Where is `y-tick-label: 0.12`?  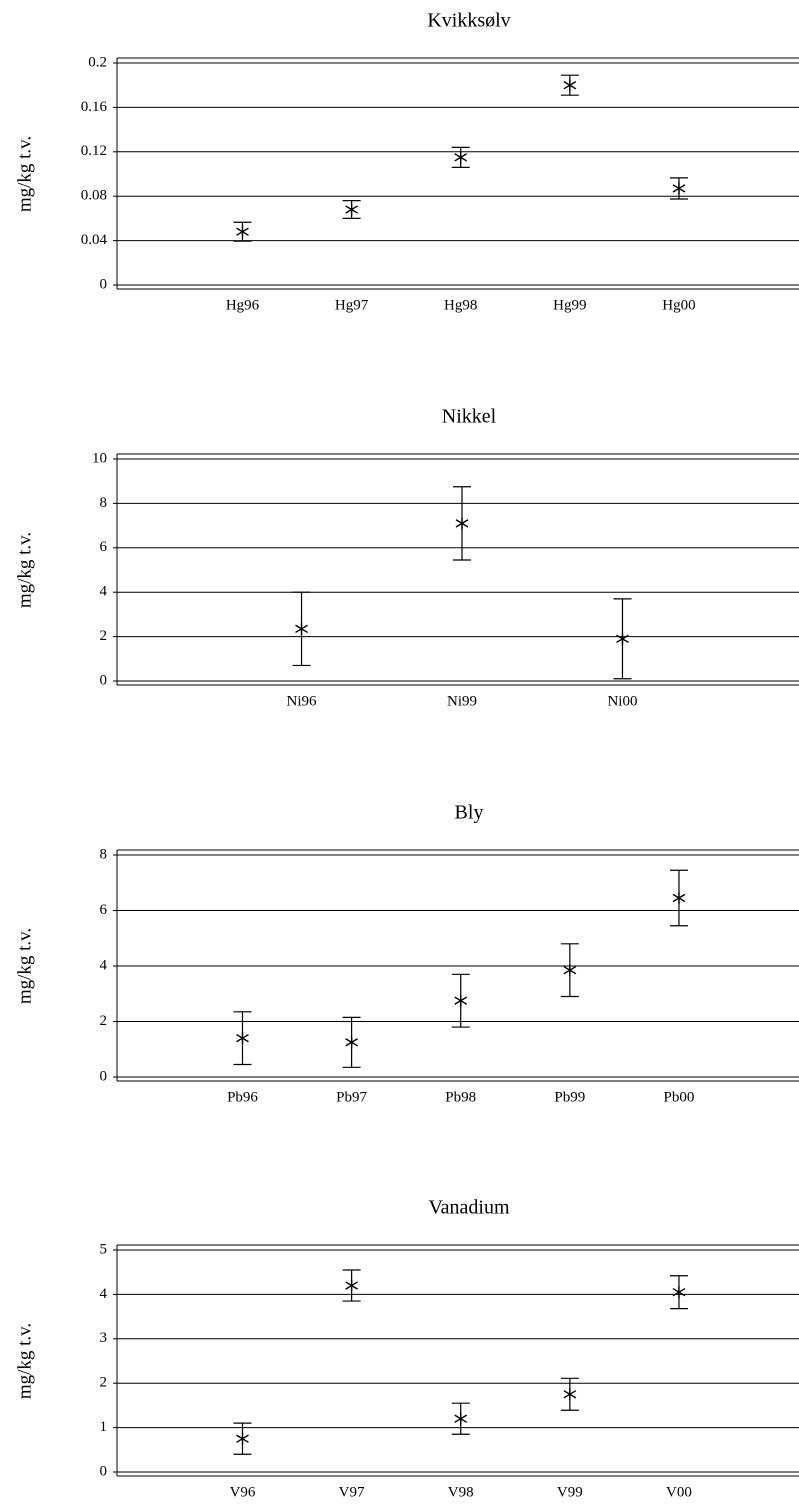 y-tick-label: 0.12 is located at coordinates (94, 151).